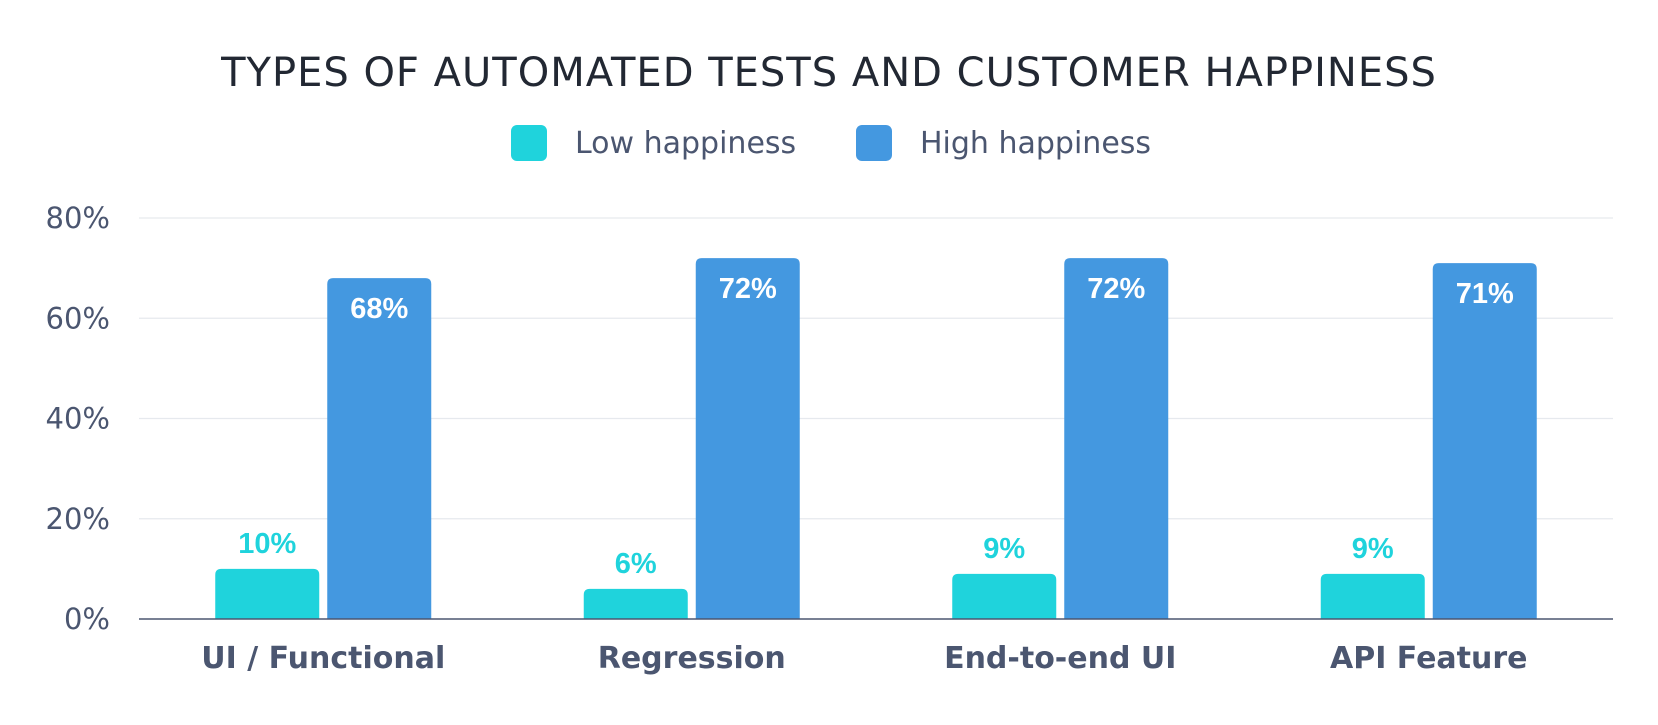  I want to click on legend-swatch-high-happiness, so click(874, 143).